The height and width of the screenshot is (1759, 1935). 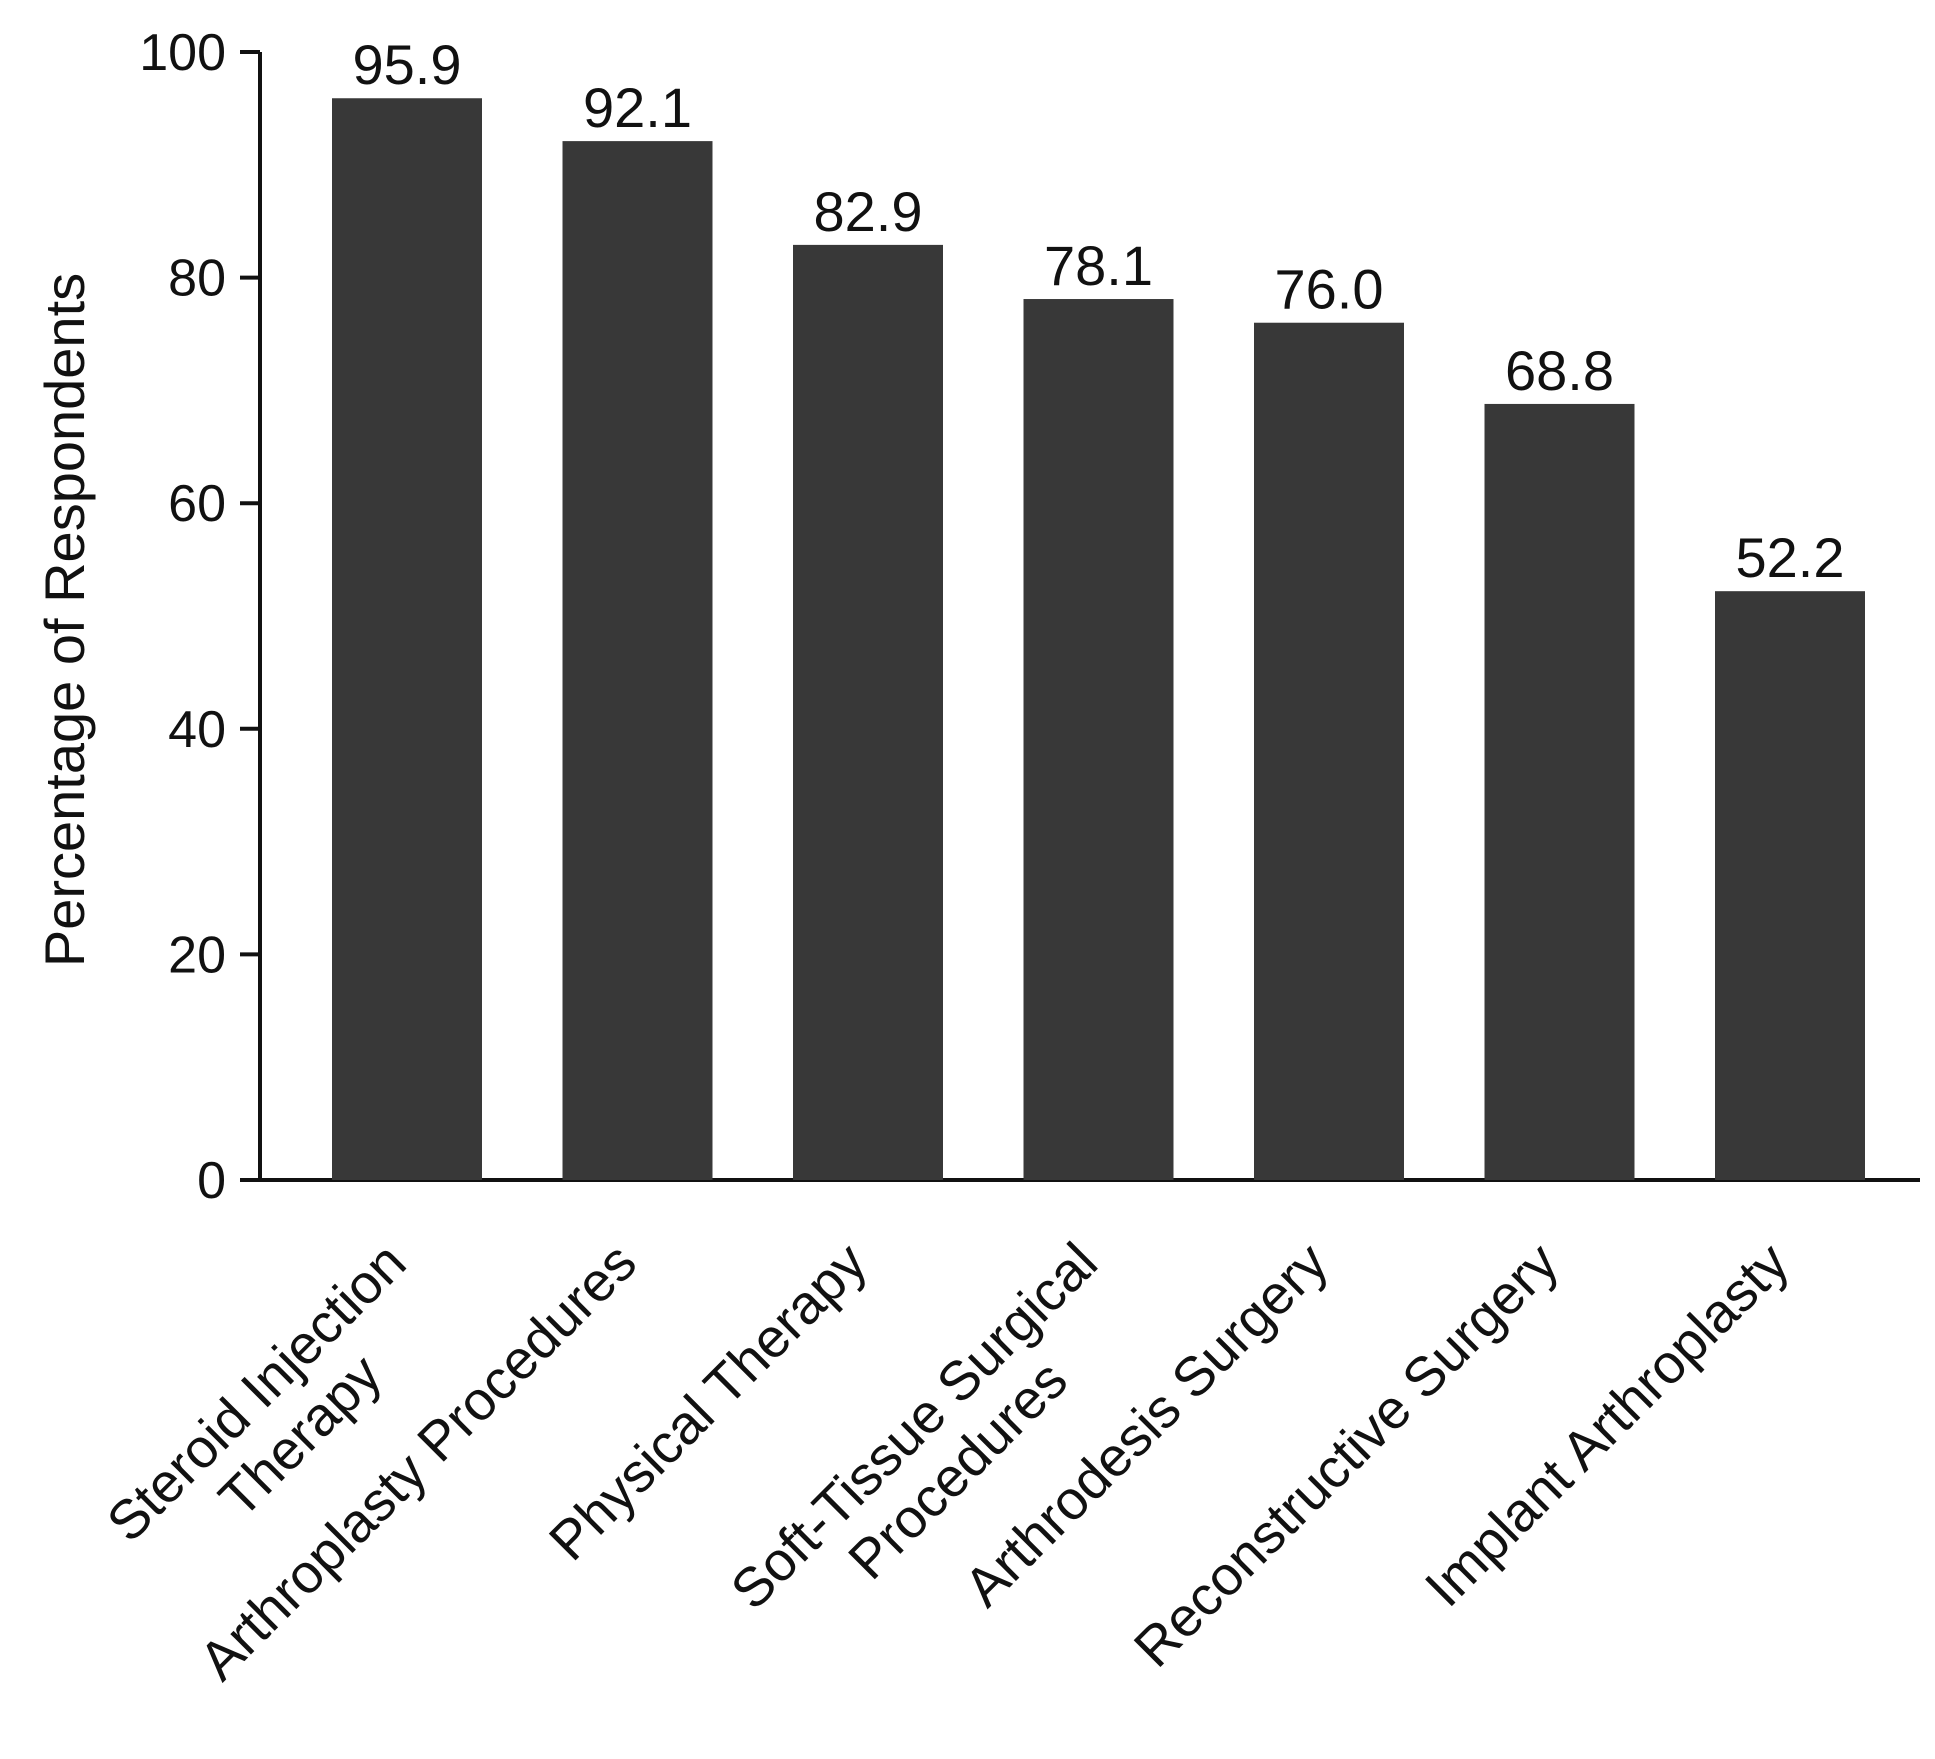 I want to click on y-tick-label: 100, so click(x=182, y=53).